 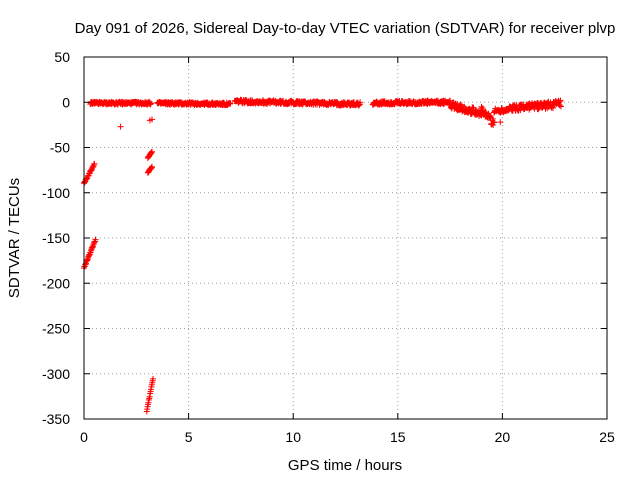 What do you see at coordinates (607, 437) in the screenshot?
I see `x-tick-label: 25` at bounding box center [607, 437].